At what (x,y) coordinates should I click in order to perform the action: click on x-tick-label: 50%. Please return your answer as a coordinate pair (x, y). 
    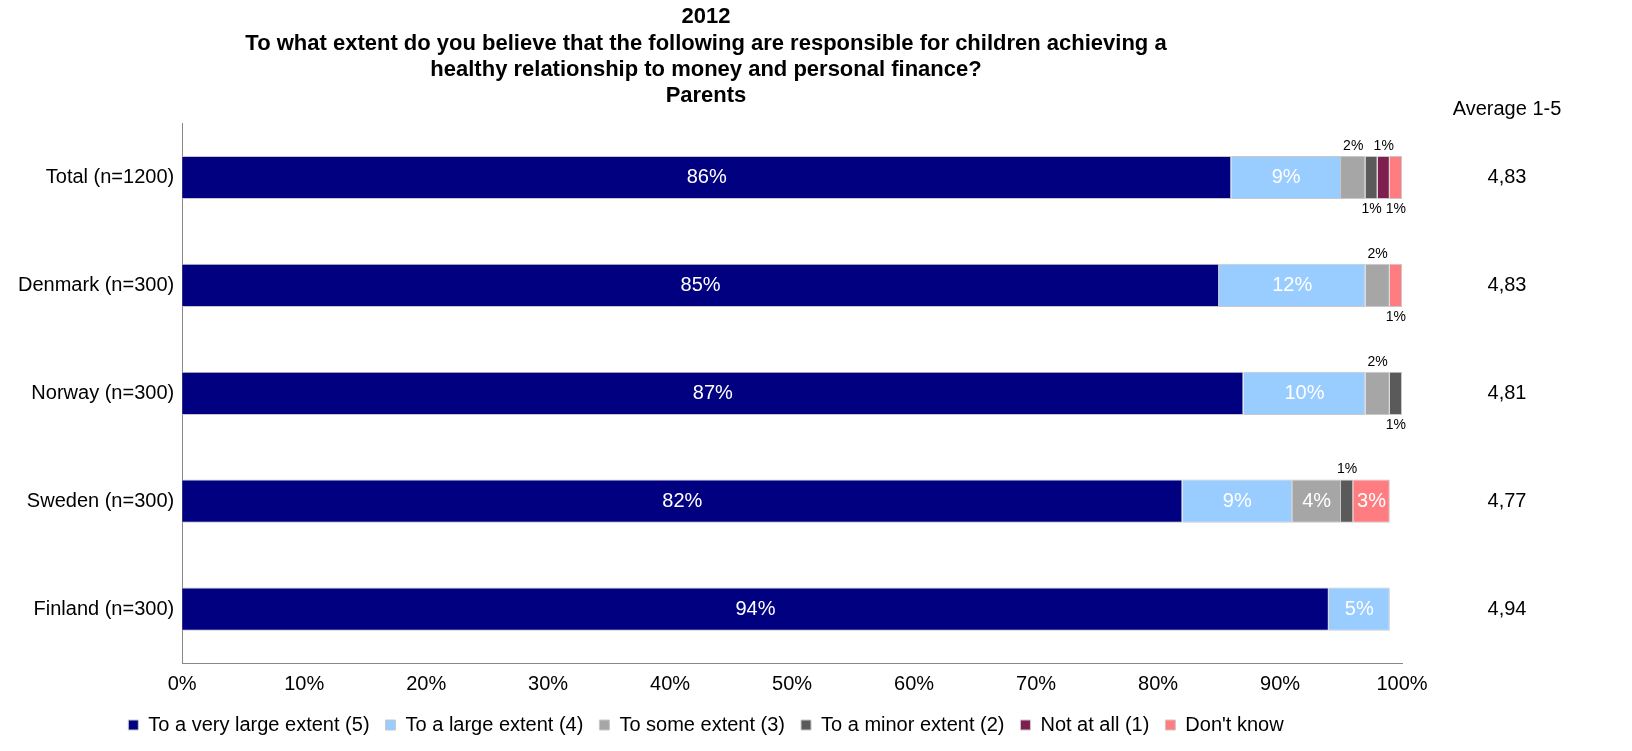
    Looking at the image, I should click on (792, 682).